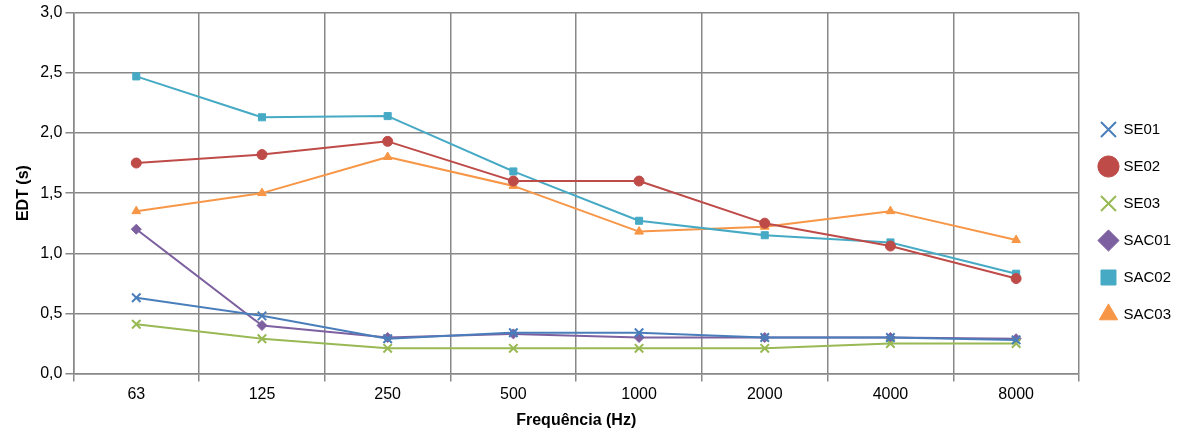 This screenshot has height=439, width=1201. Describe the element at coordinates (51, 132) in the screenshot. I see `y-tick-label: 2,0` at that location.